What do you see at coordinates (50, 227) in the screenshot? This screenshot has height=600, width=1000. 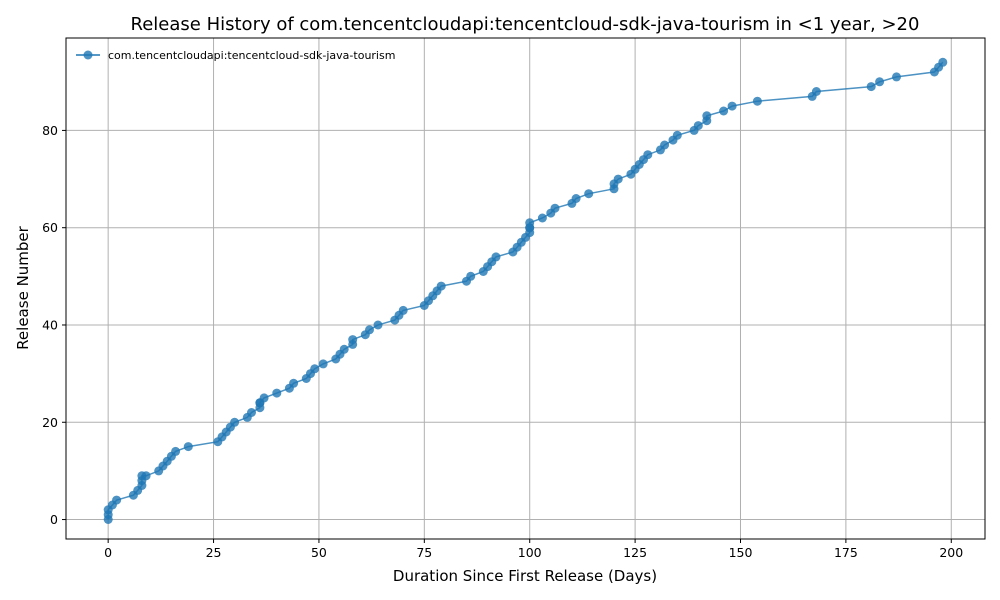 I see `y-tick-label: 60` at bounding box center [50, 227].